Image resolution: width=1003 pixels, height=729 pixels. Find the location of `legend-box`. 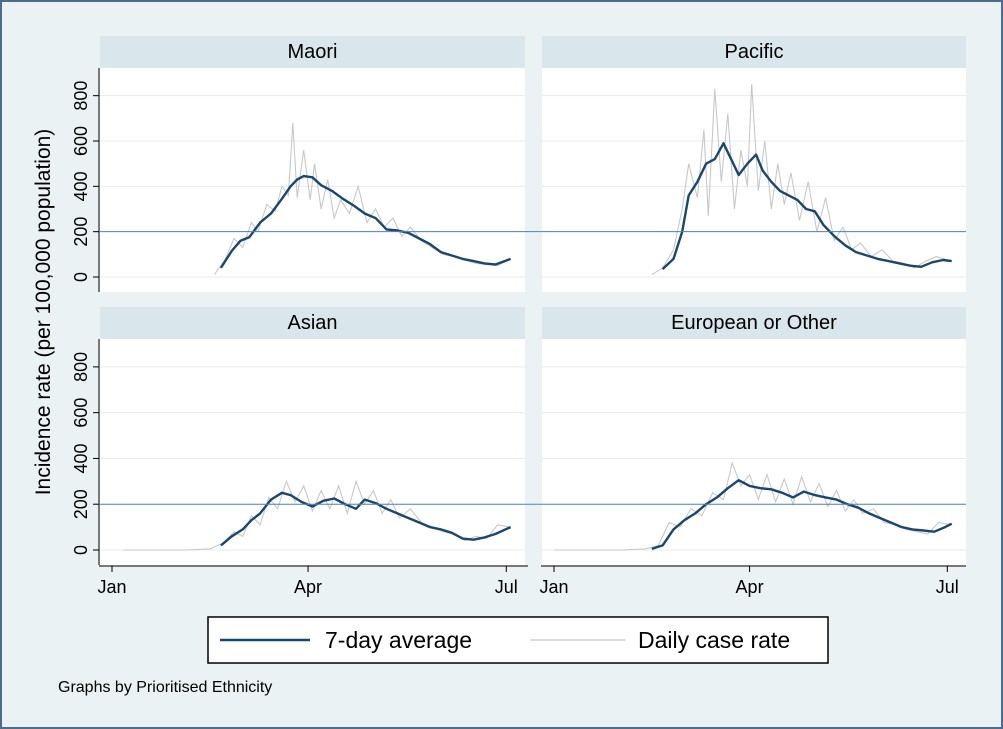

legend-box is located at coordinates (518, 640).